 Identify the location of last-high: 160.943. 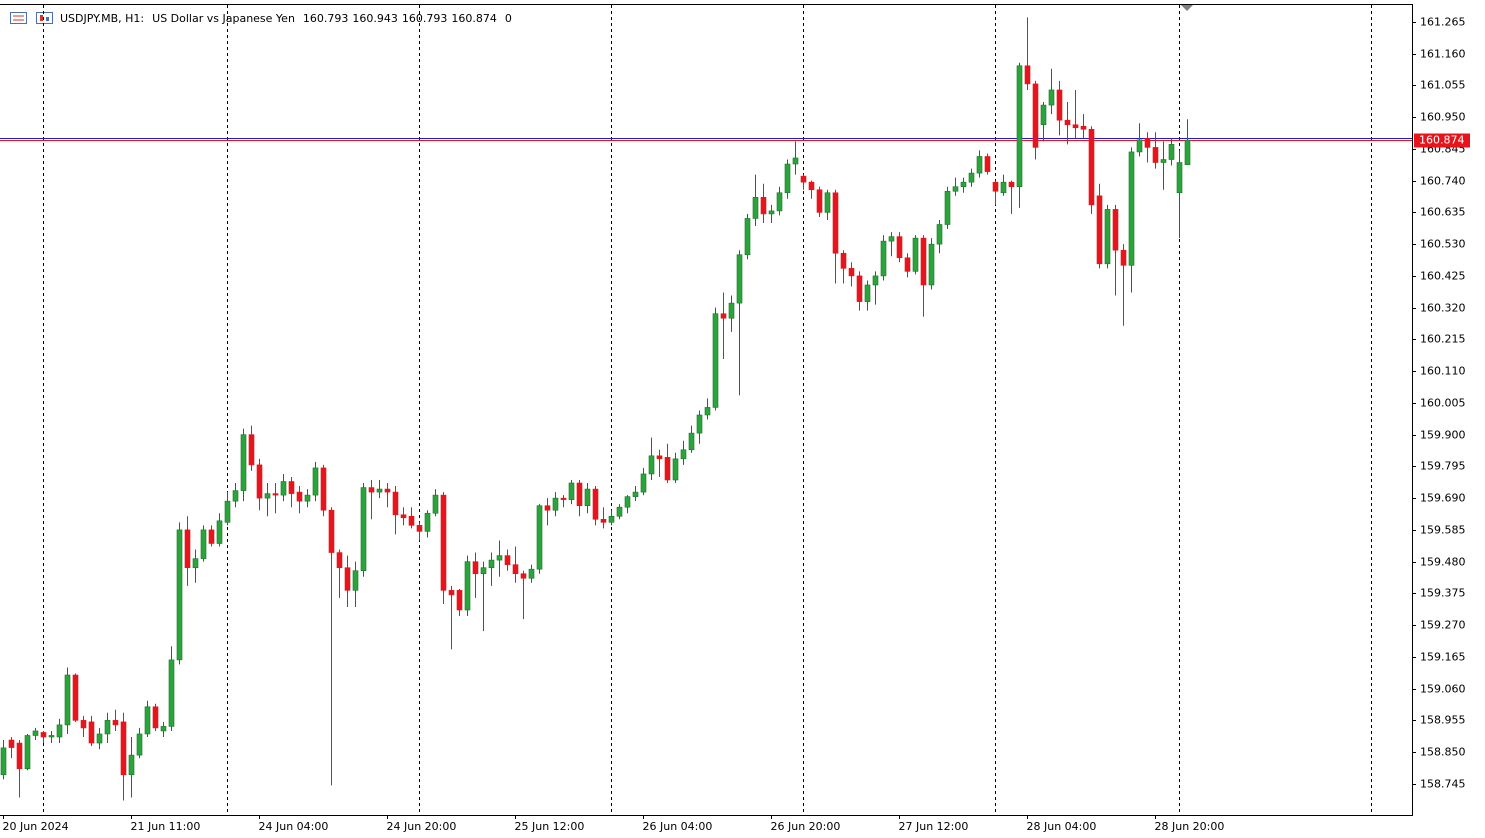
(375, 18).